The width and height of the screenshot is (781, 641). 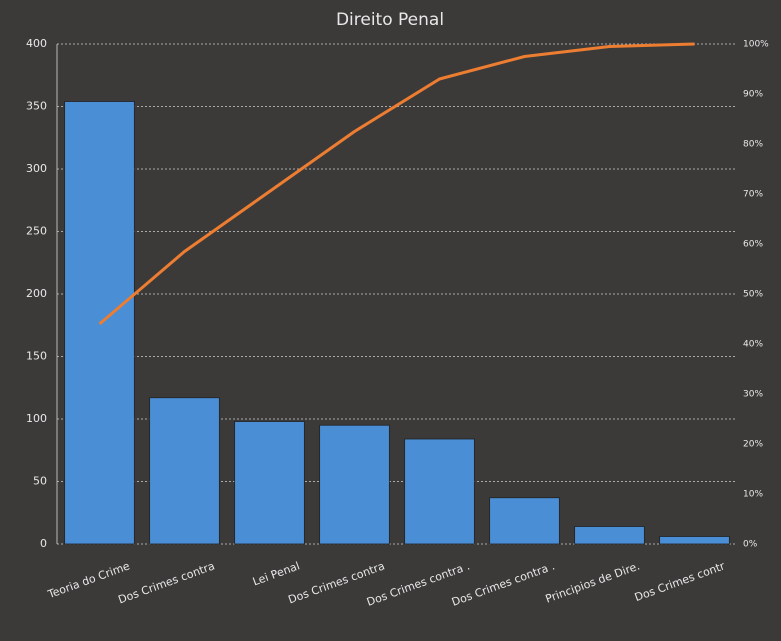 What do you see at coordinates (36, 231) in the screenshot?
I see `y-tick-label: 250` at bounding box center [36, 231].